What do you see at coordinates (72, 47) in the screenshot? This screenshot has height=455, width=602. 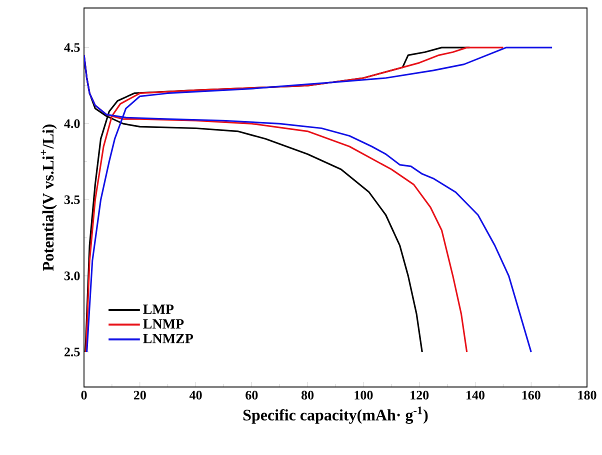 I see `y-tick-label: 4.5` at bounding box center [72, 47].